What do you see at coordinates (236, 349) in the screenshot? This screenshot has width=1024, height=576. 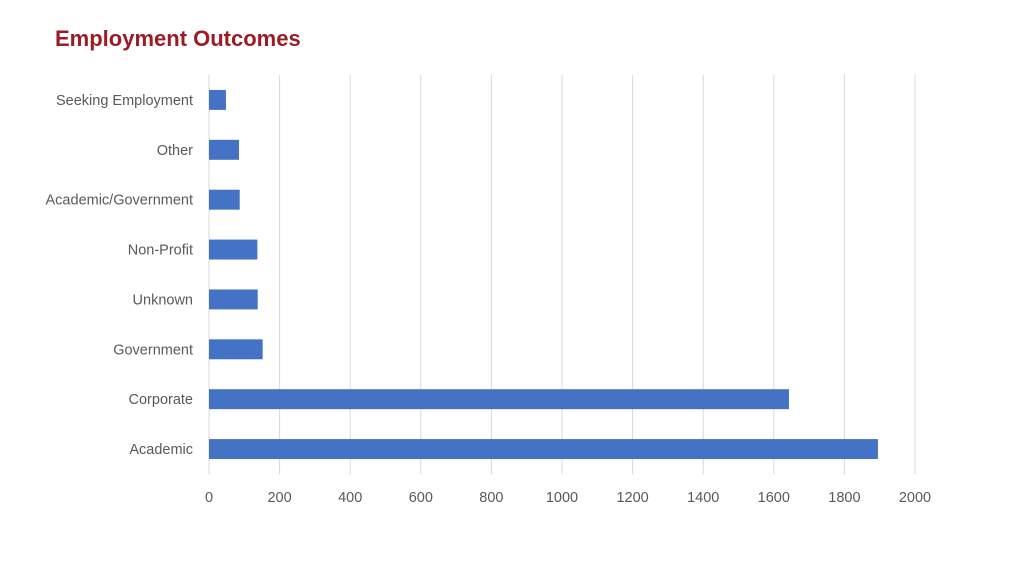 I see `bar-government` at bounding box center [236, 349].